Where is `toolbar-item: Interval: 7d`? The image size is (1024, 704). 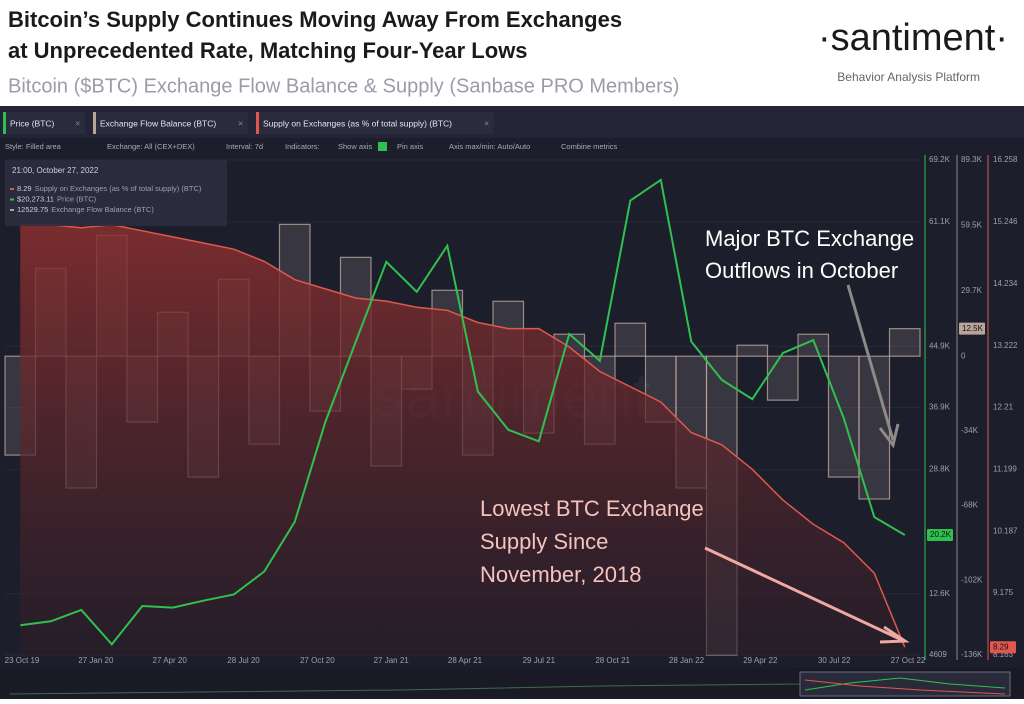 toolbar-item: Interval: 7d is located at coordinates (244, 146).